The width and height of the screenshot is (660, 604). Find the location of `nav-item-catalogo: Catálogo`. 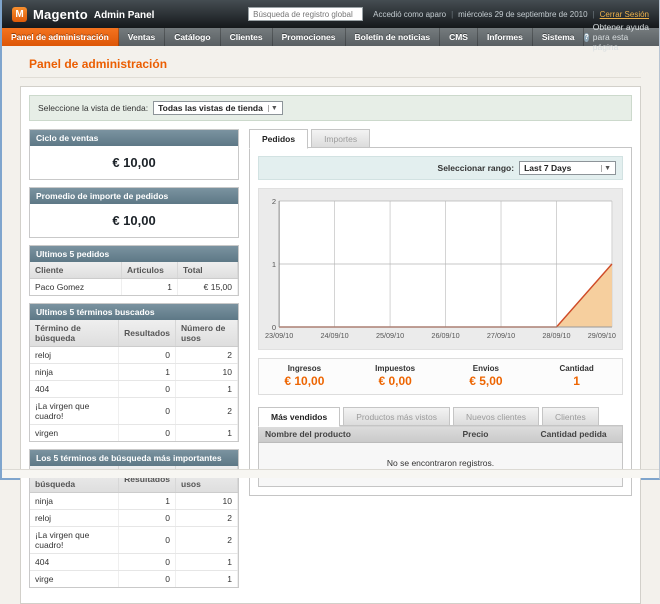

nav-item-catalogo: Catálogo is located at coordinates (193, 37).